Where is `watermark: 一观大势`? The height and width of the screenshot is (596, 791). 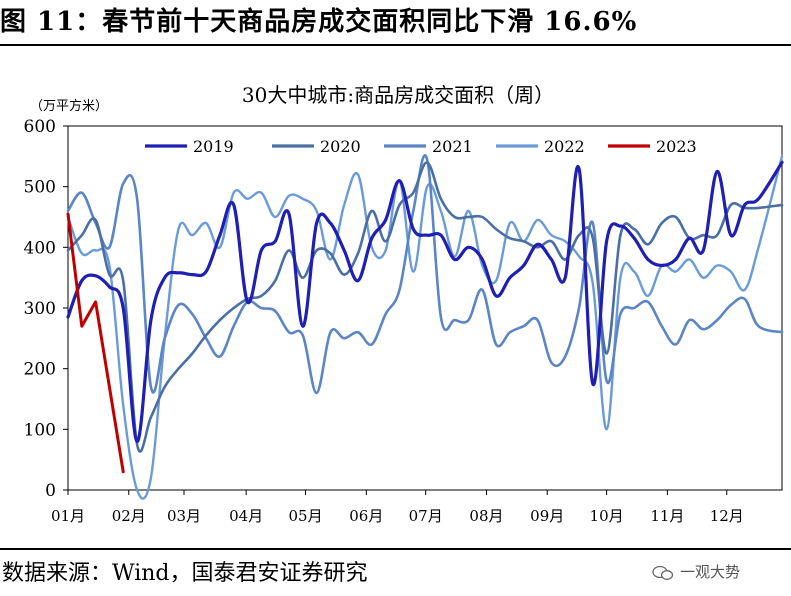 watermark: 一观大势 is located at coordinates (696, 572).